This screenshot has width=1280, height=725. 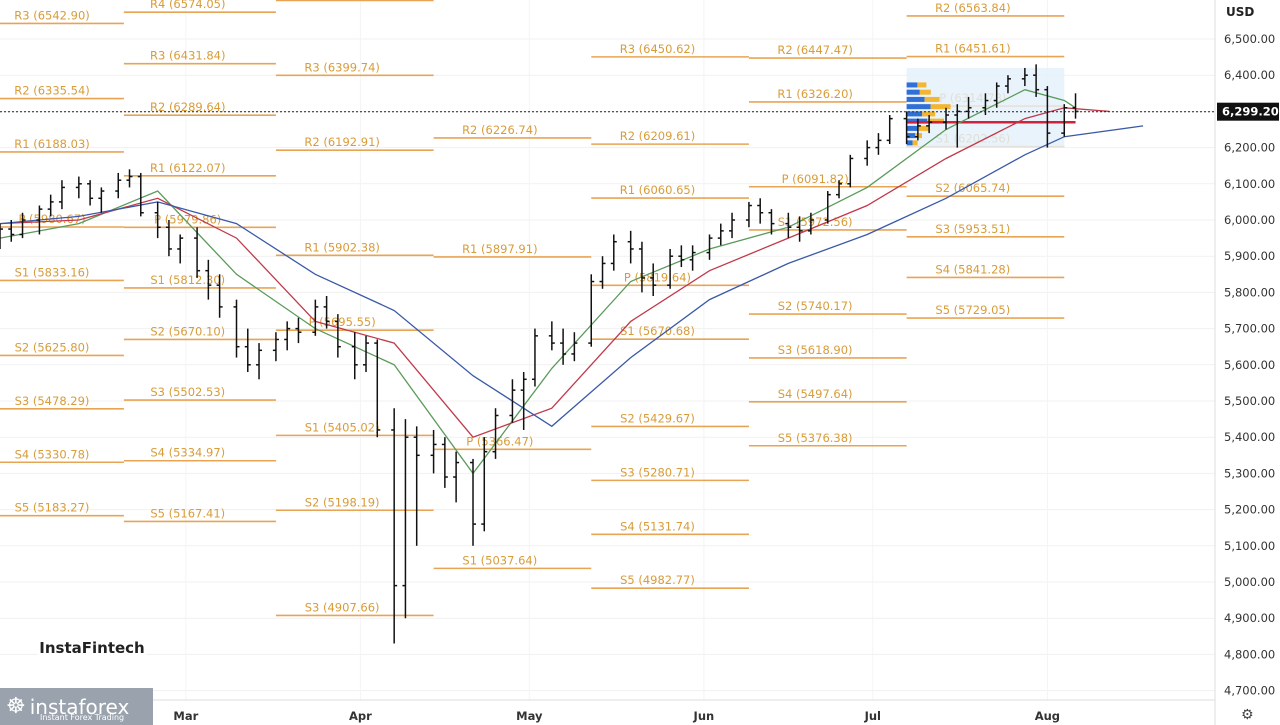 I want to click on y-tick-label: 5,900.00, so click(x=1249, y=256).